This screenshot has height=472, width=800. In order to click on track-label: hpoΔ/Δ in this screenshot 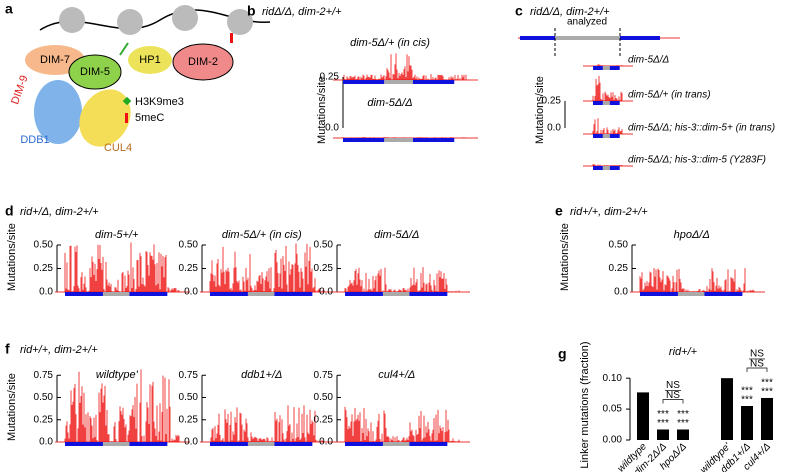, I will do `click(692, 235)`.